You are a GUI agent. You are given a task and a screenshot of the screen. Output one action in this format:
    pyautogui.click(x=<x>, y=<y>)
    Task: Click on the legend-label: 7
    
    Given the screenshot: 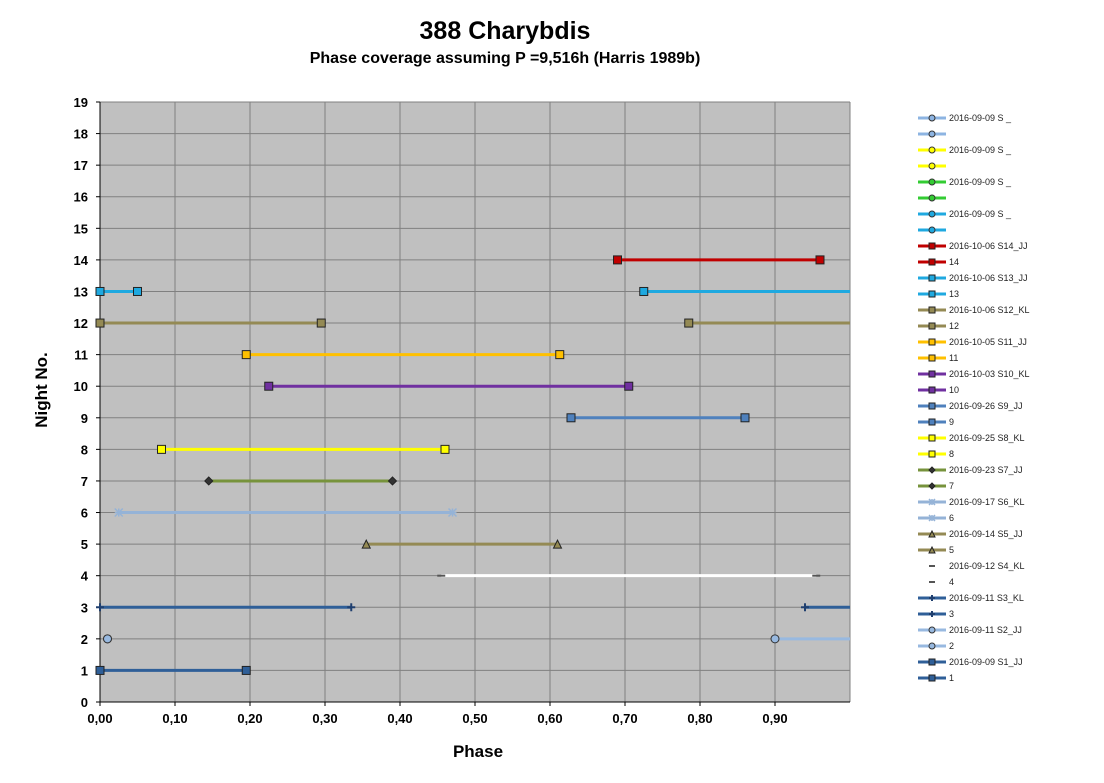 What is the action you would take?
    pyautogui.click(x=951, y=486)
    